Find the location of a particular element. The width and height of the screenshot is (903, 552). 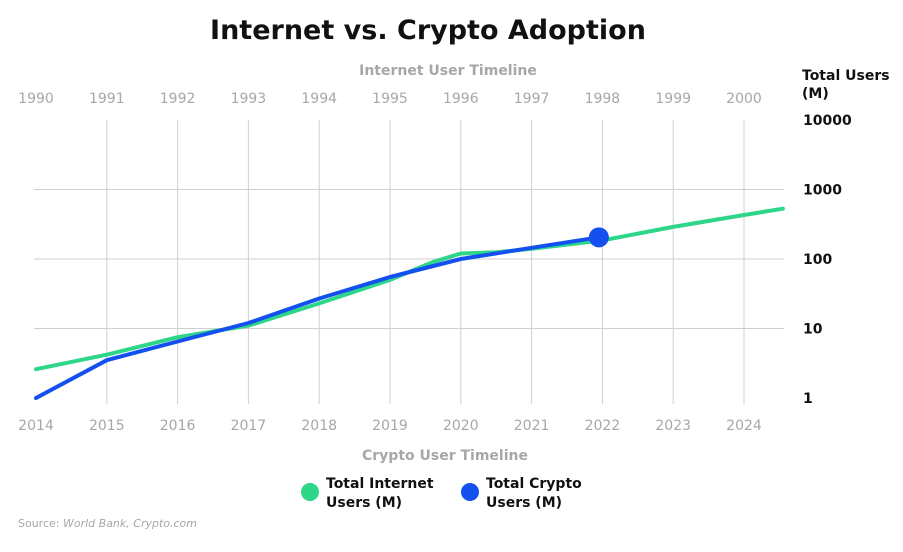

bottom-tick-label: 2019 is located at coordinates (390, 426).